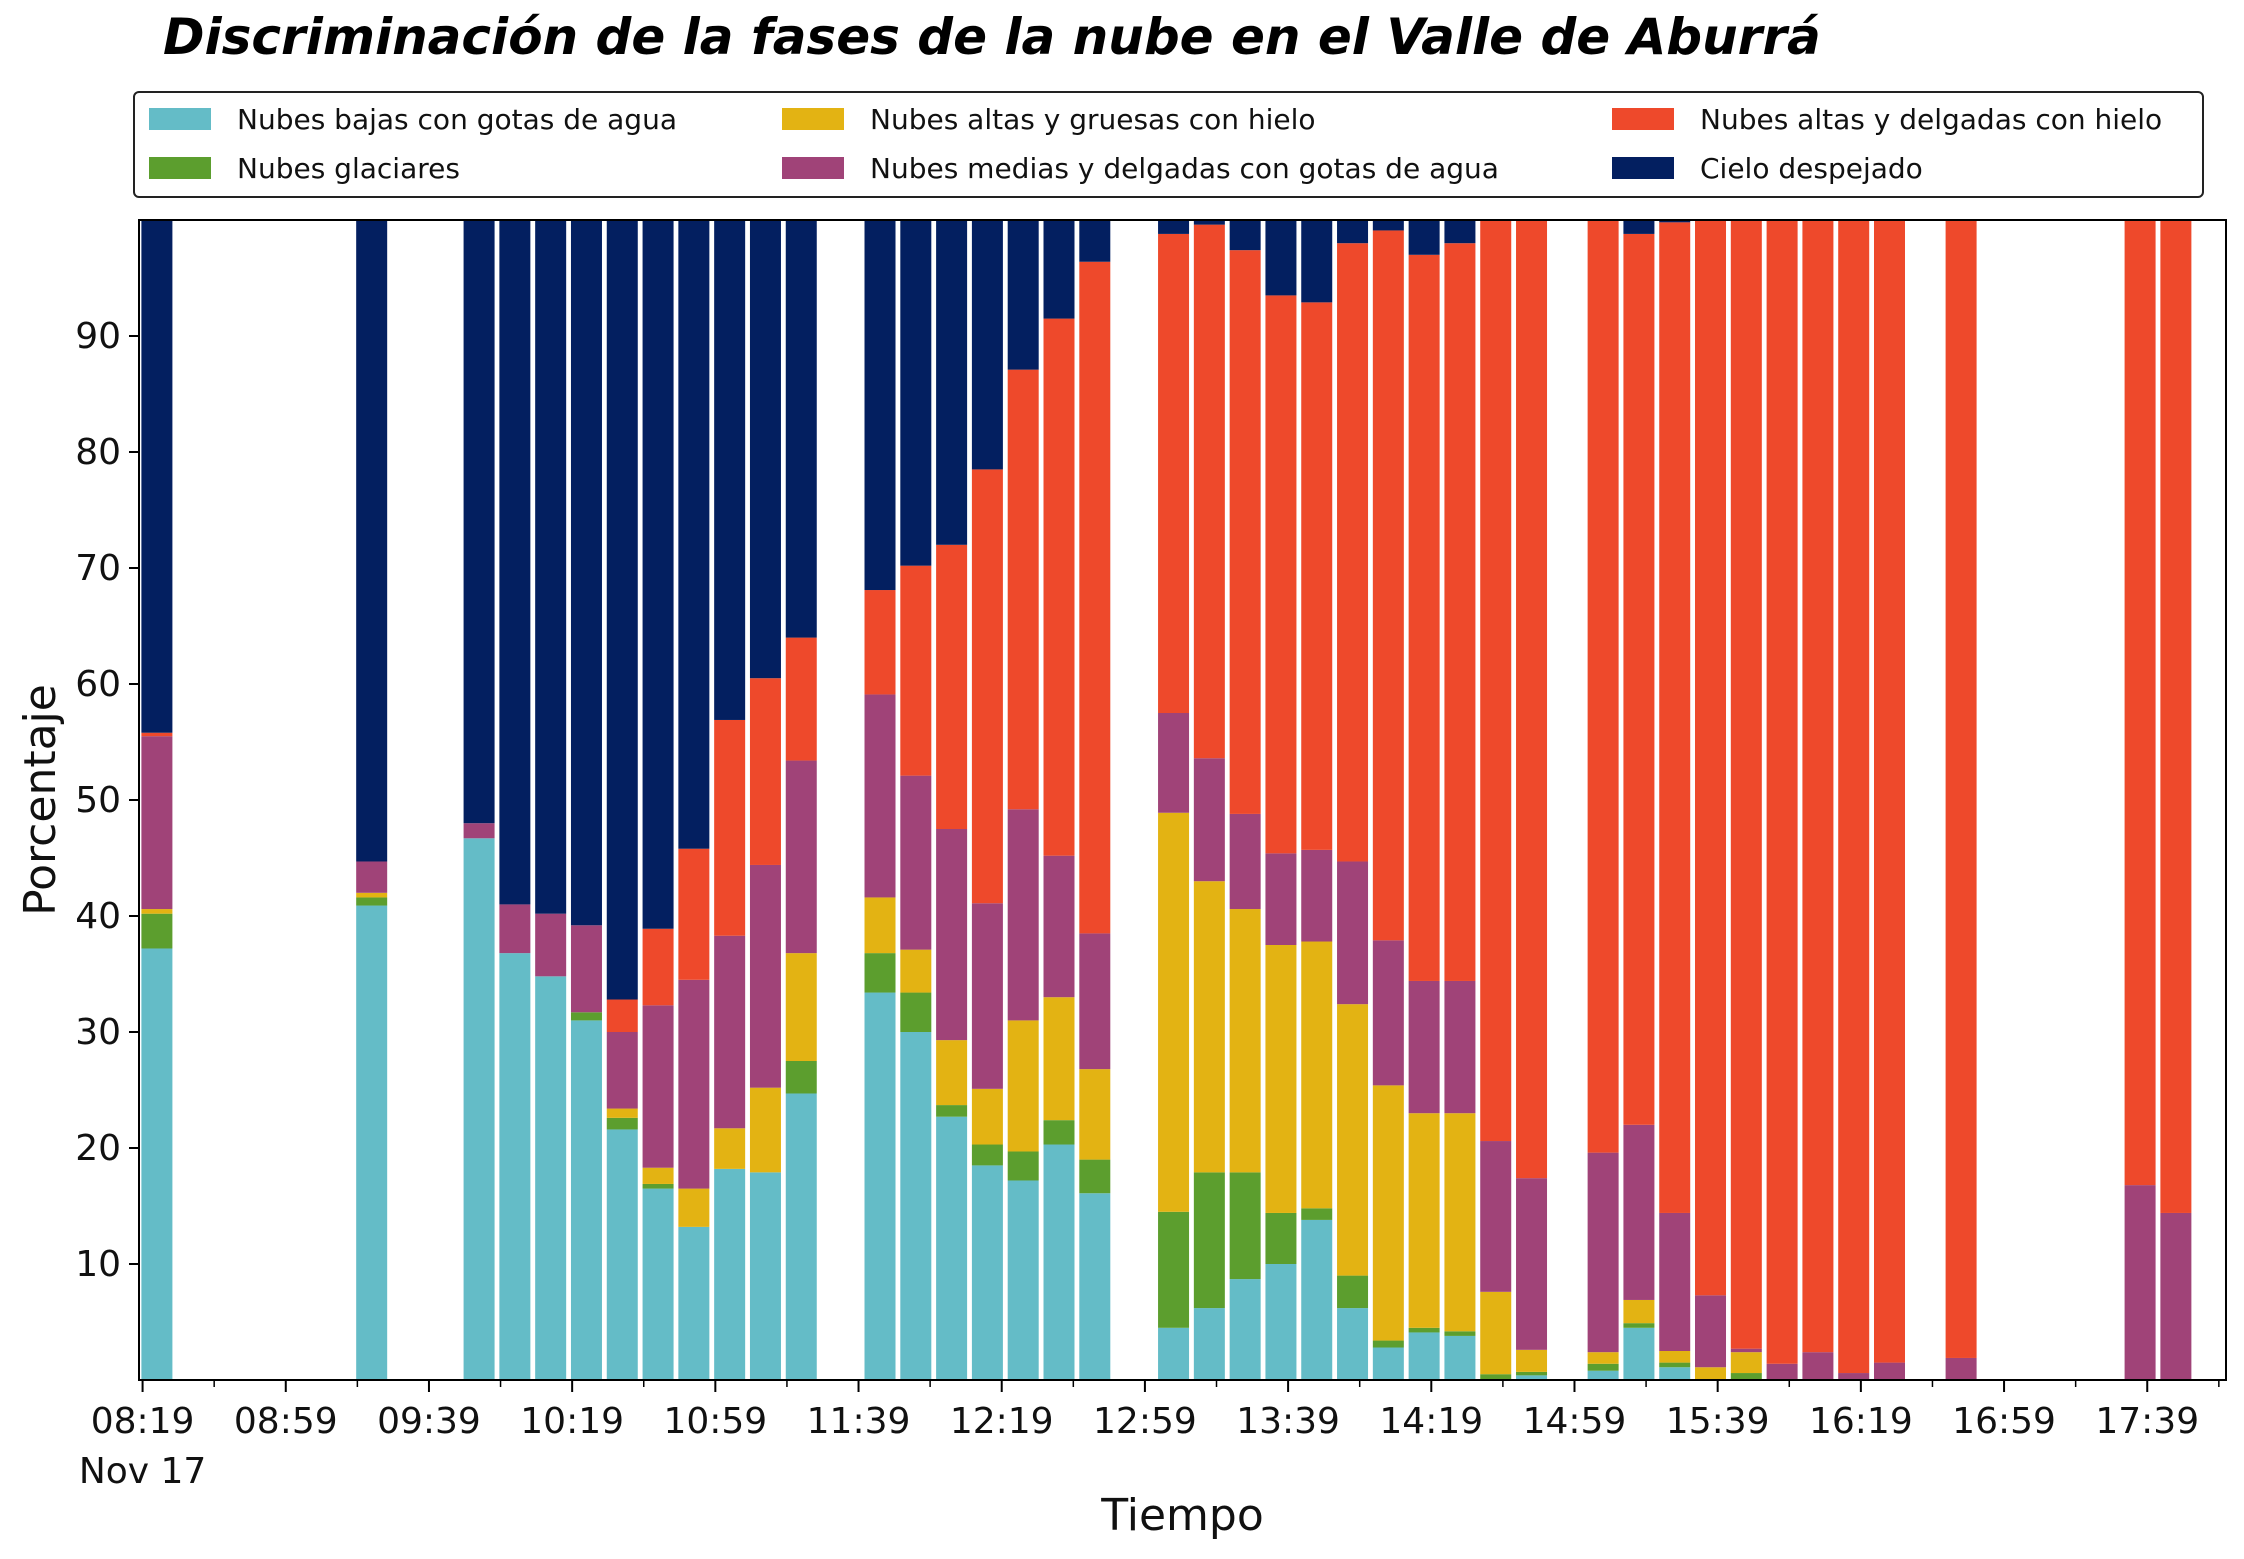  What do you see at coordinates (457, 119) in the screenshot?
I see `legend-label: Nubes bajas con gotas de agua` at bounding box center [457, 119].